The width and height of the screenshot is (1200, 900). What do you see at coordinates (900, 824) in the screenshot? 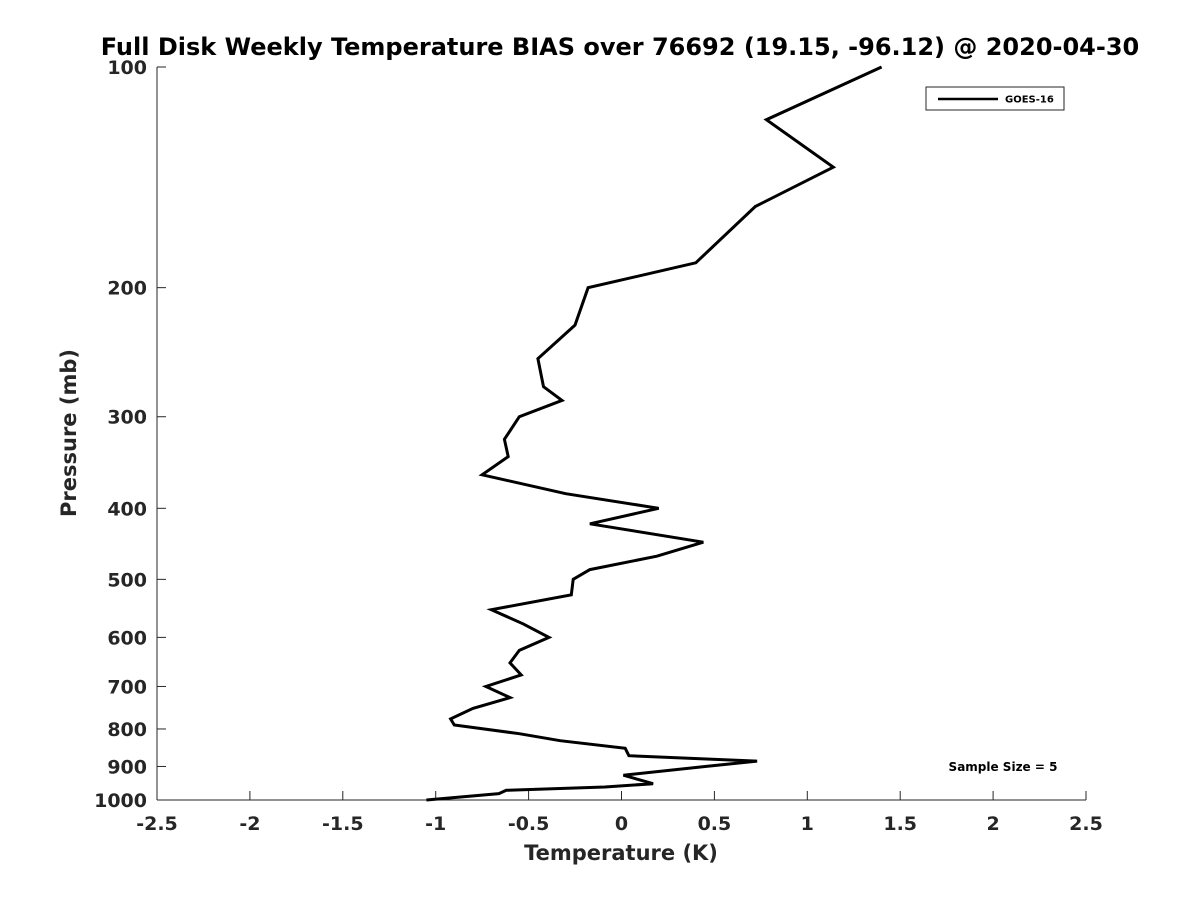
I see `x-tick-label: 1.5` at bounding box center [900, 824].